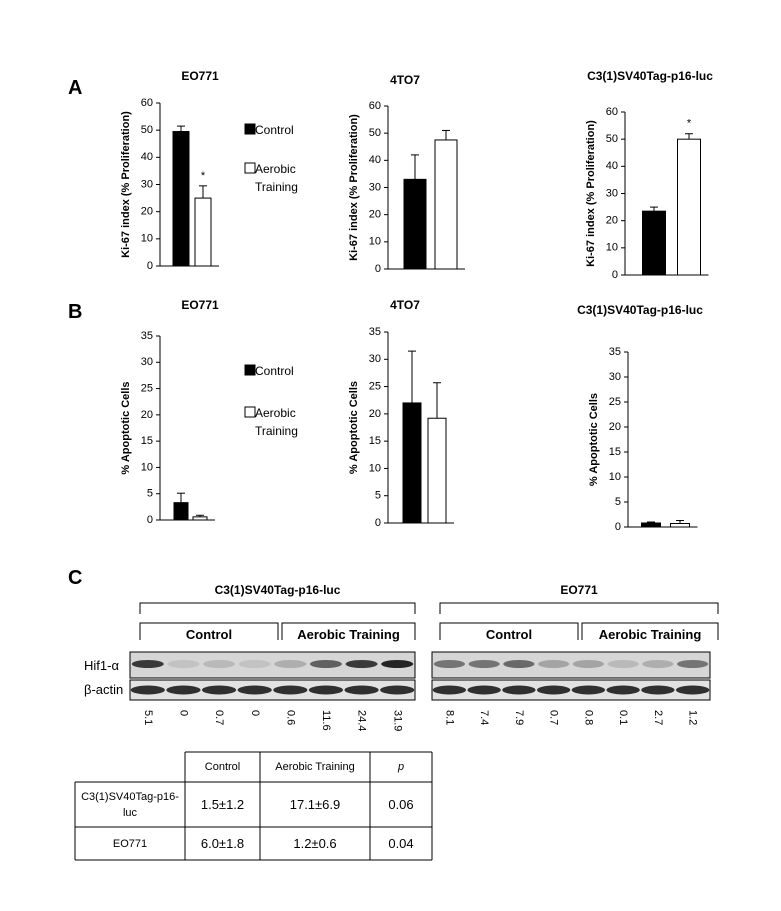 The image size is (781, 911). What do you see at coordinates (290, 717) in the screenshot?
I see `quantification: 0.6` at bounding box center [290, 717].